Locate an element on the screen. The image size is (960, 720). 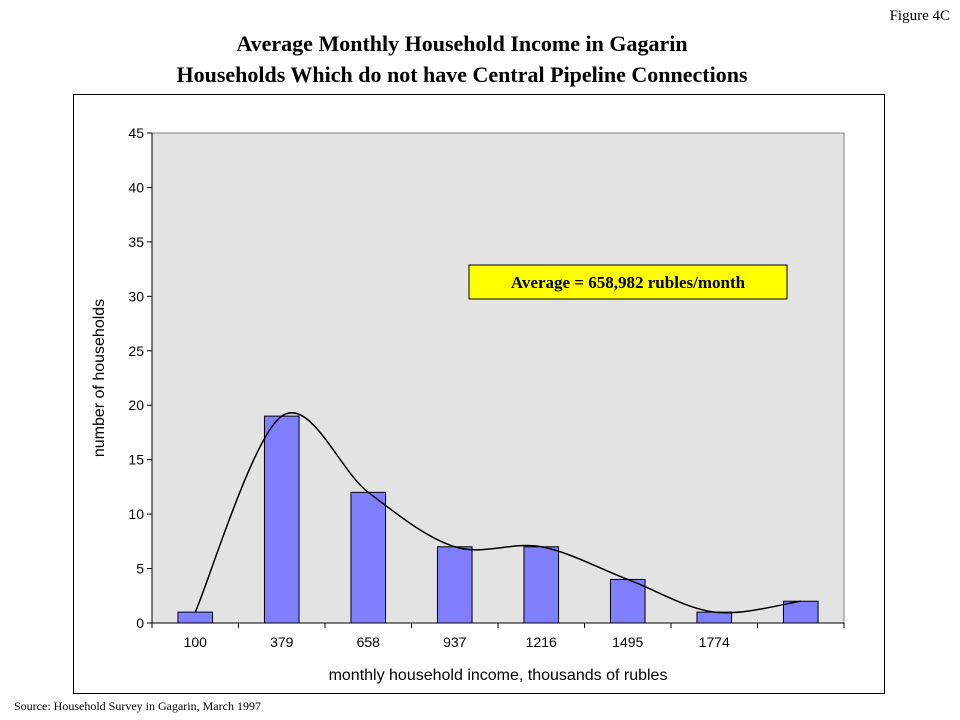
annotation-box is located at coordinates (628, 282).